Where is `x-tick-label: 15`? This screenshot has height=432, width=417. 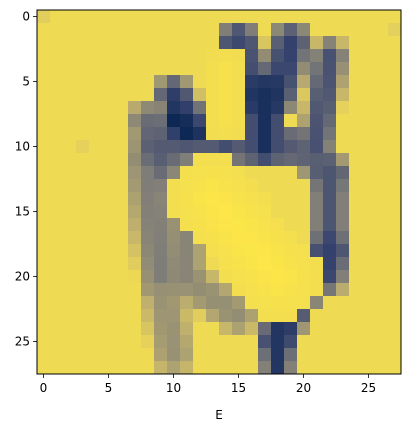 x-tick-label: 15 is located at coordinates (238, 388).